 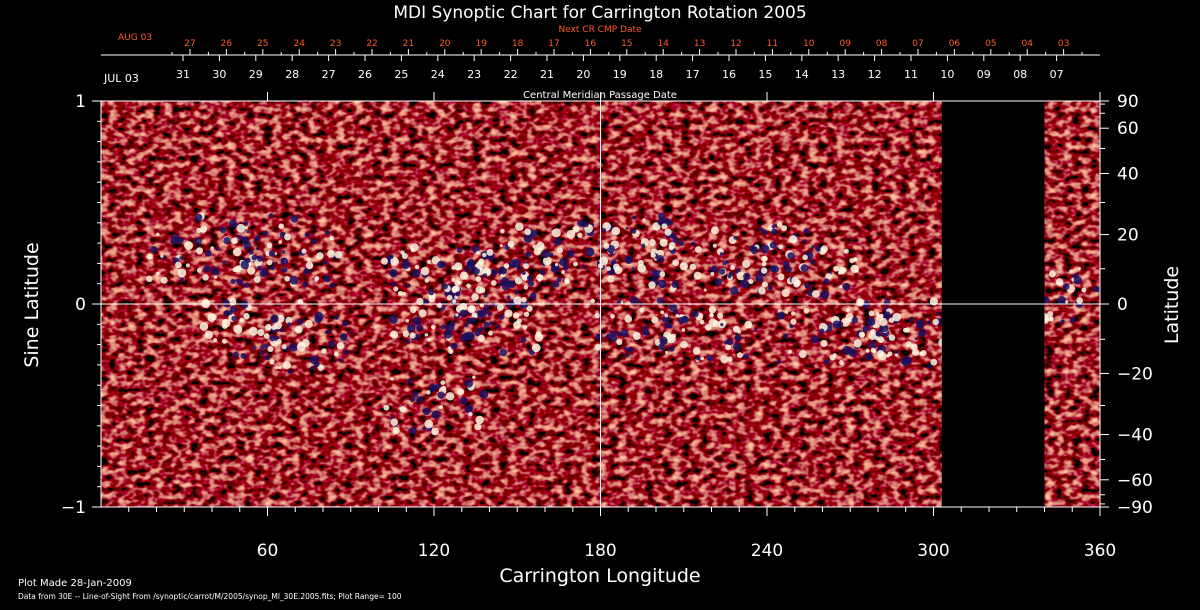 I want to click on lat-tick-label: 90, so click(x=1128, y=102).